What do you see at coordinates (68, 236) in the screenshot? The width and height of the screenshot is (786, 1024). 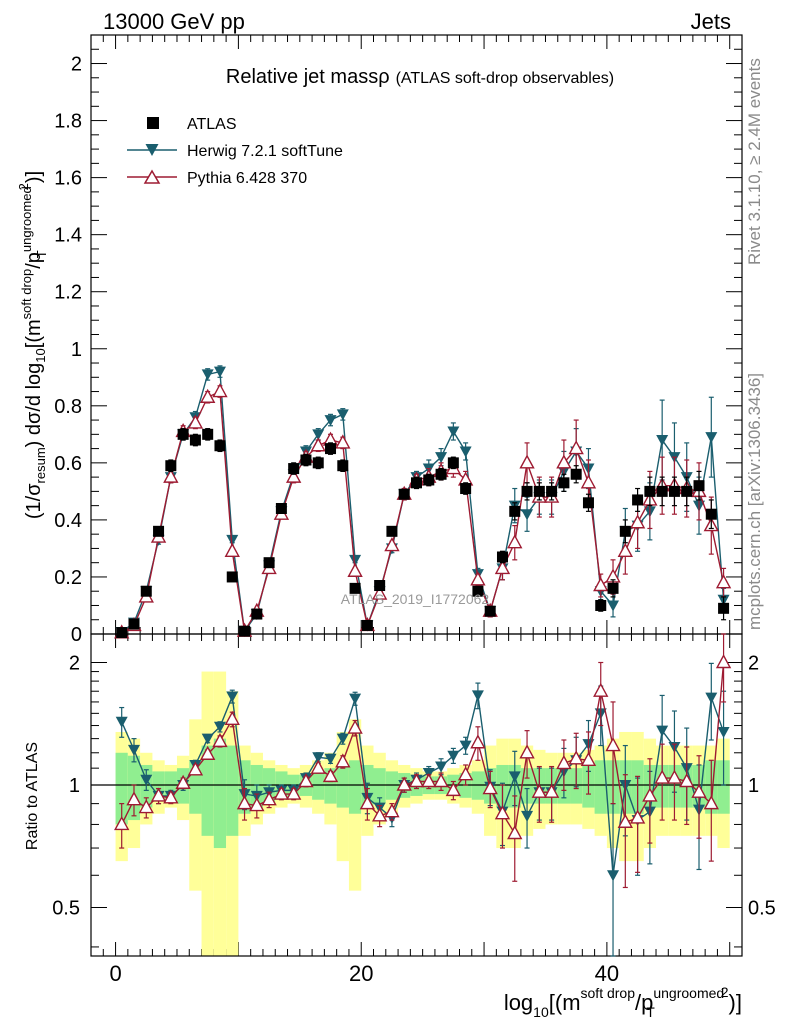 I see `main-y-tick-label: 1.4` at bounding box center [68, 236].